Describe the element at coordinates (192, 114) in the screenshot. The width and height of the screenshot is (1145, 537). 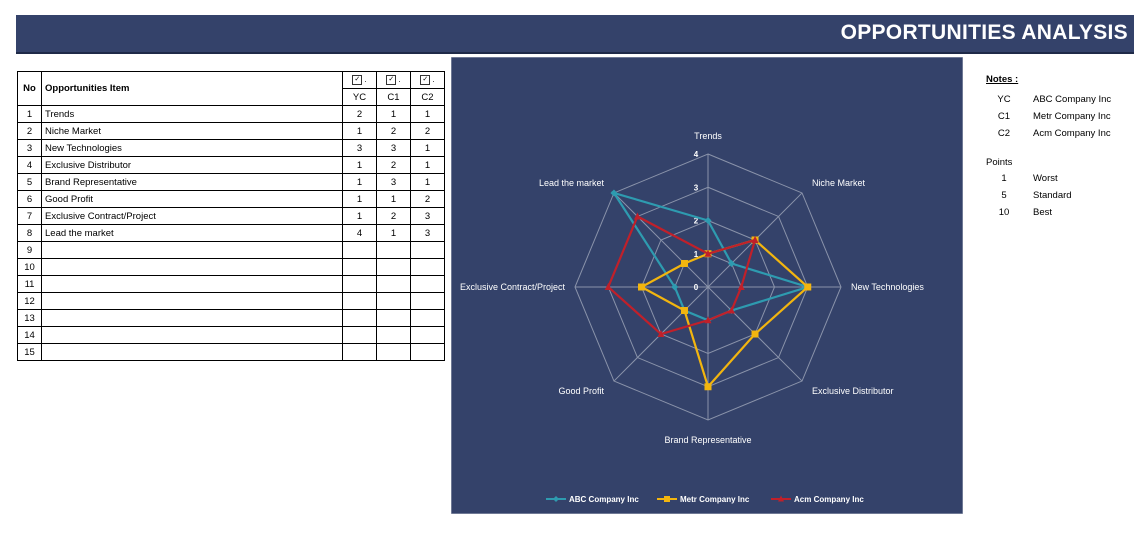
I see `row-item: Trends` at that location.